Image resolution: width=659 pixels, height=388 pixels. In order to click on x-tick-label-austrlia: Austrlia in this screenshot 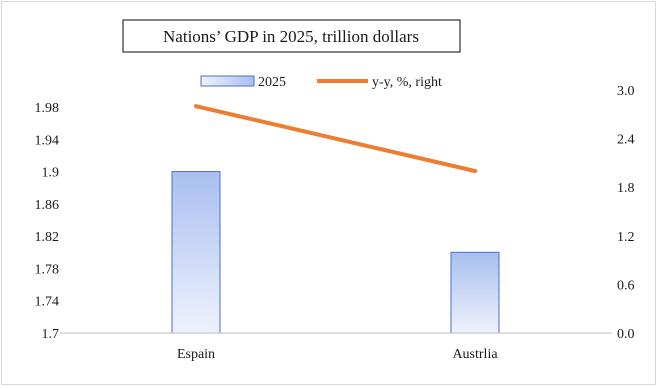, I will do `click(475, 354)`.